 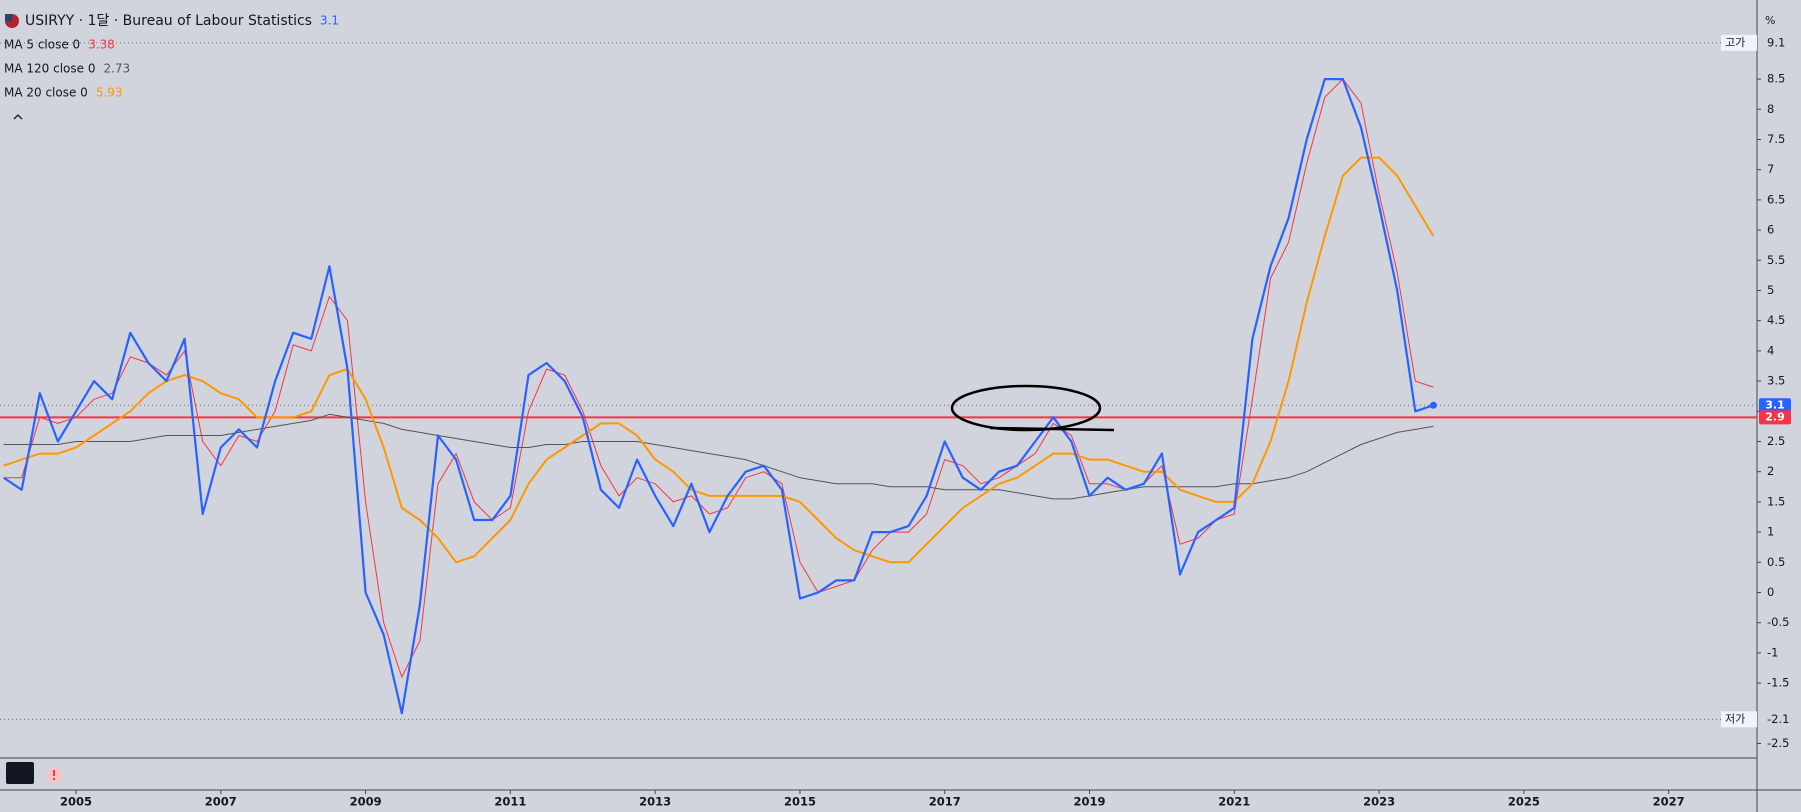 What do you see at coordinates (655, 802) in the screenshot?
I see `x-tick-label: 2013` at bounding box center [655, 802].